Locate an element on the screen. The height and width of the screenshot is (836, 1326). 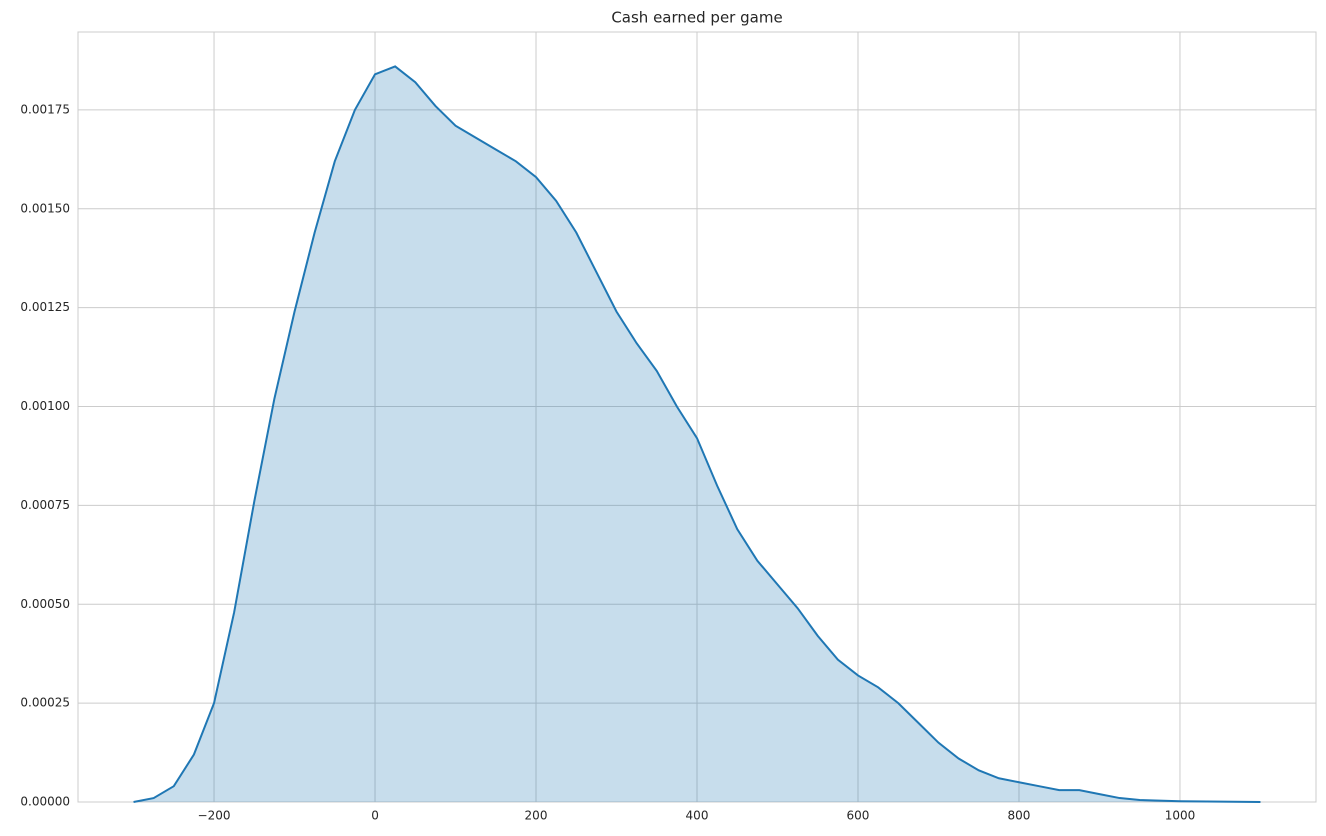
x-tick-label: 600 is located at coordinates (858, 816).